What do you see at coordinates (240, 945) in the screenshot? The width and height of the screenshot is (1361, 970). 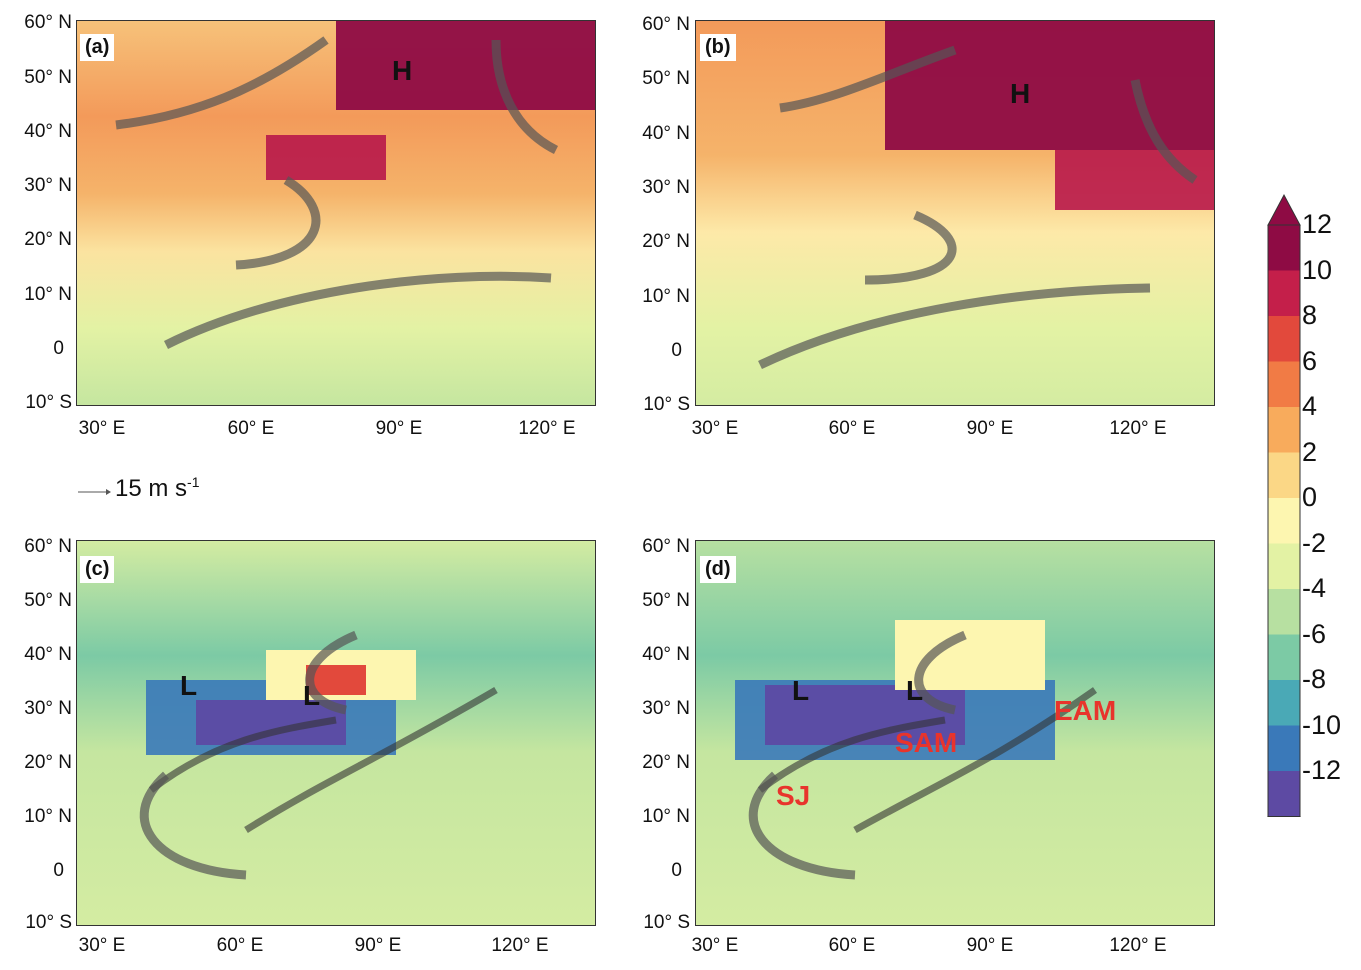 I see `lon-tick-c-60e: 60° E` at bounding box center [240, 945].